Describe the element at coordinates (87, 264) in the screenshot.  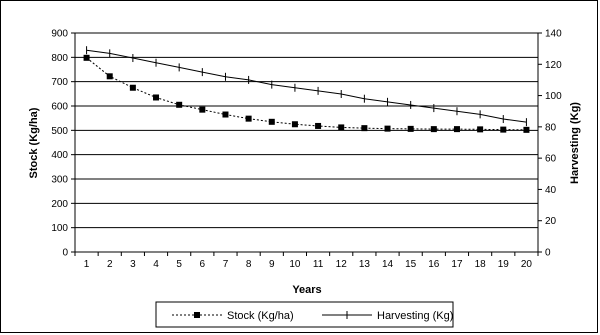
I see `x-tick-label: 1` at that location.